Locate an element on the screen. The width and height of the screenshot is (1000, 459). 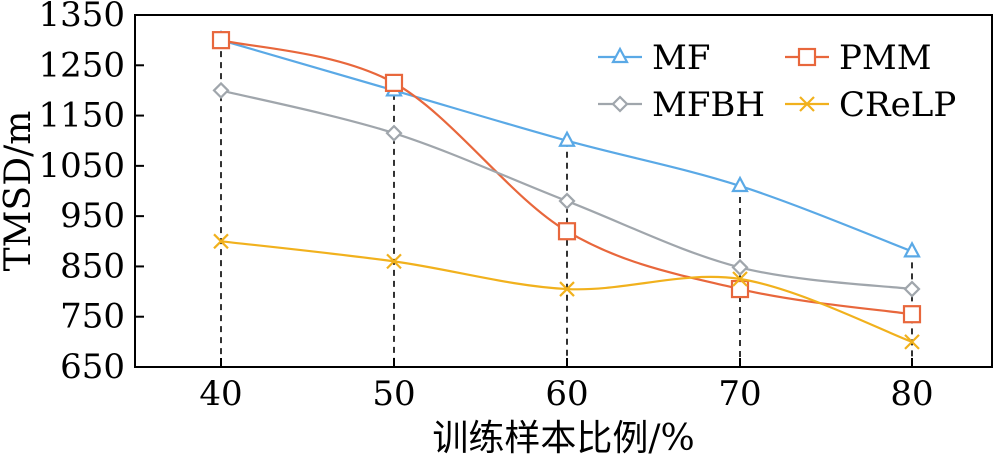
legend-item-mfbh: MFBH is located at coordinates (681, 105).